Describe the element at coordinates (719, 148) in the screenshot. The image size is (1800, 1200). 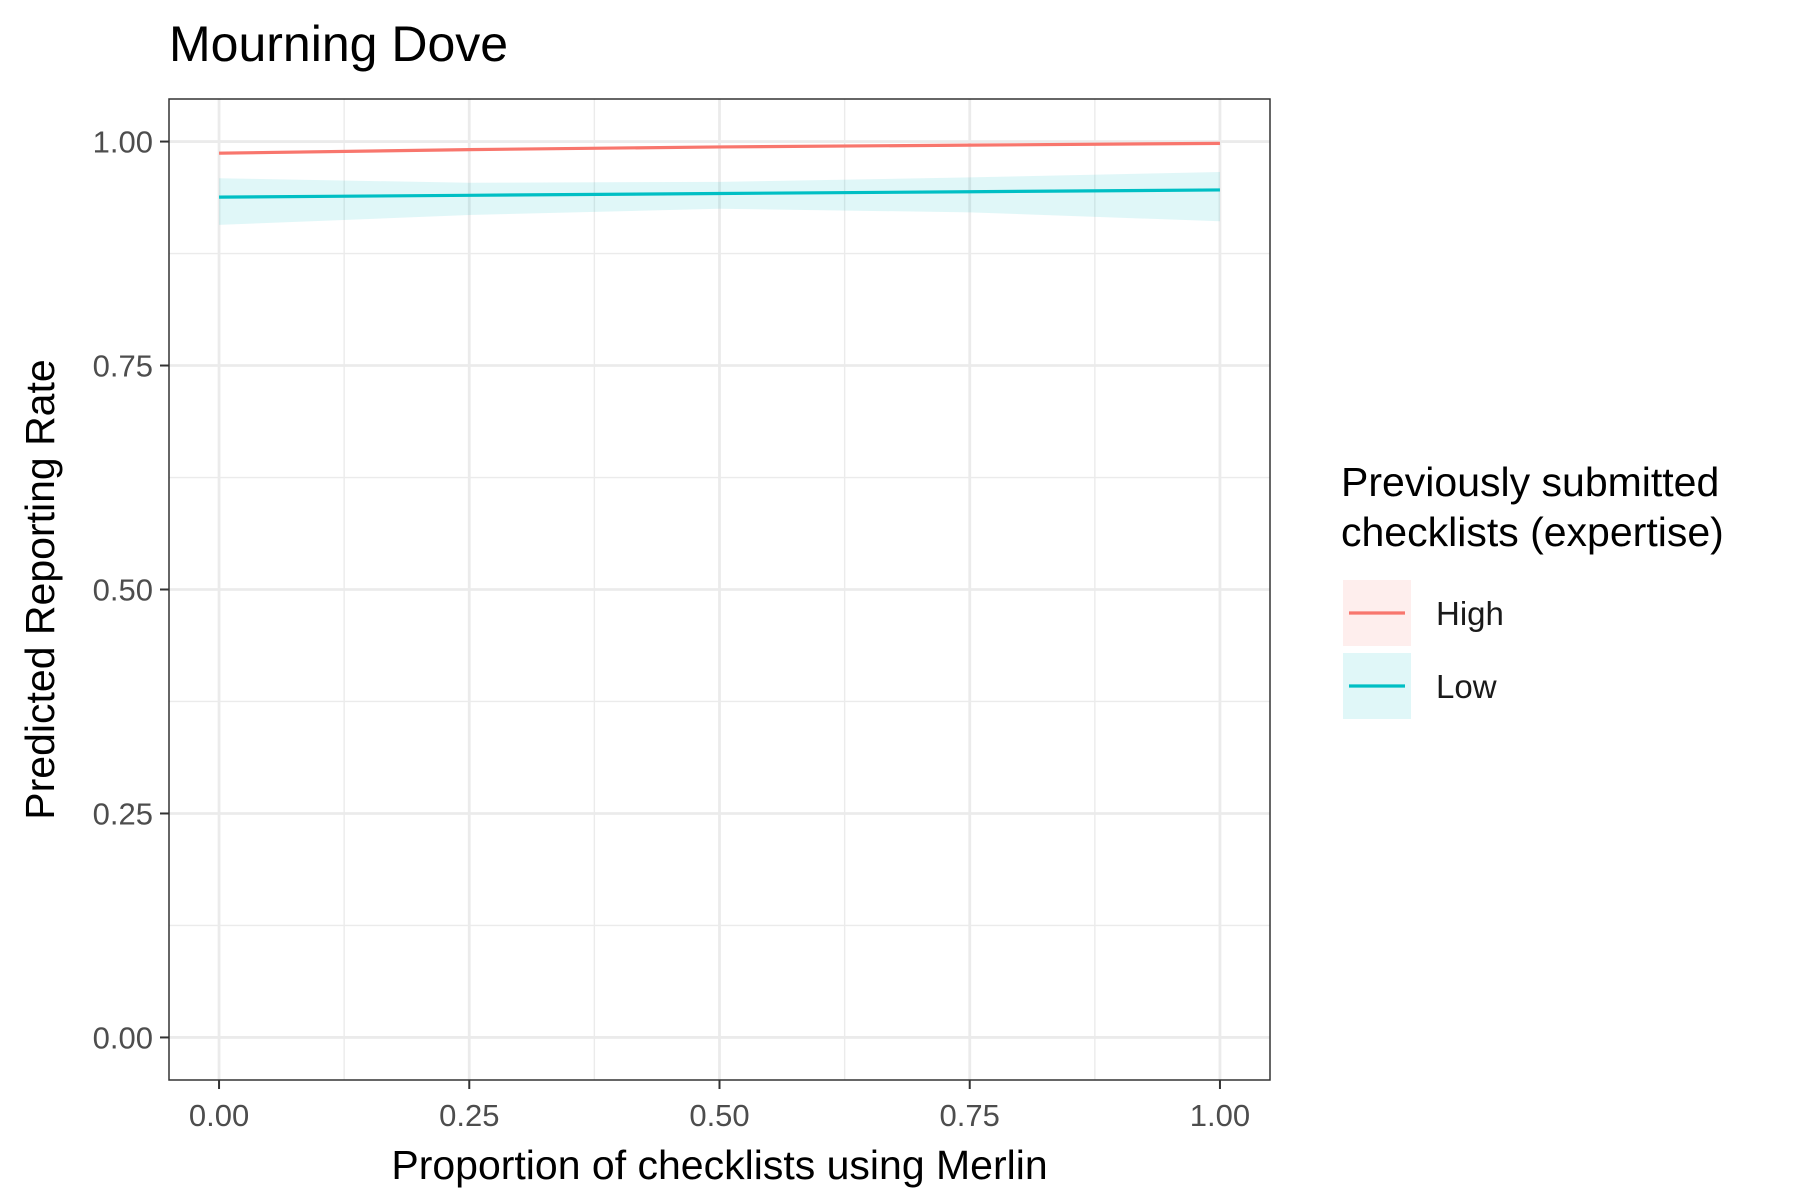
I see `line-high` at that location.